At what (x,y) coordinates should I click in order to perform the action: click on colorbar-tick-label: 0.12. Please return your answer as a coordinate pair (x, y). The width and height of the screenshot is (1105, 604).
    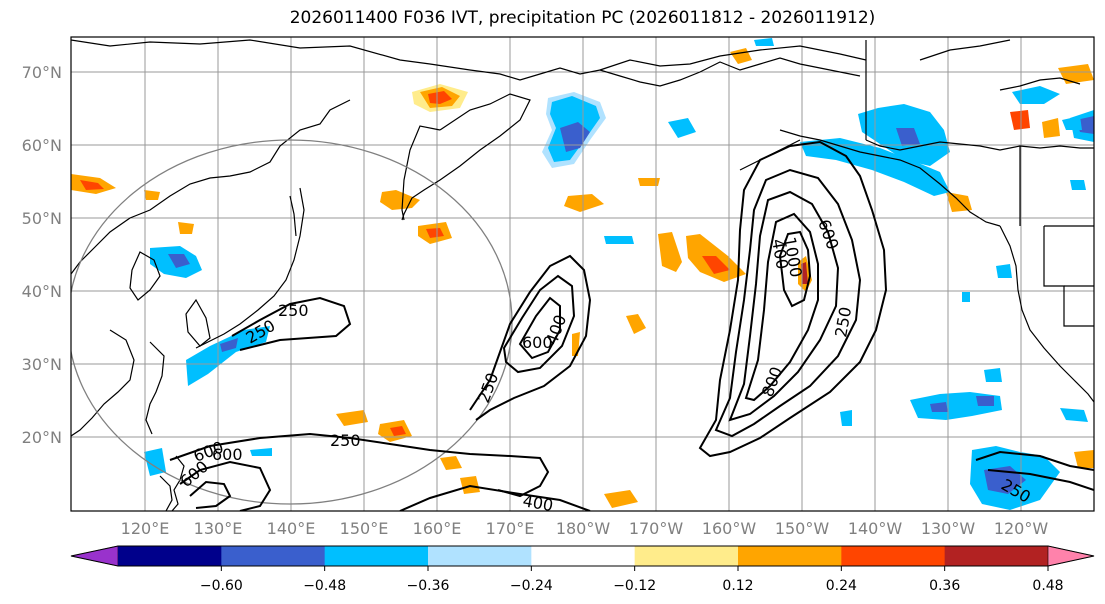
    Looking at the image, I should click on (737, 586).